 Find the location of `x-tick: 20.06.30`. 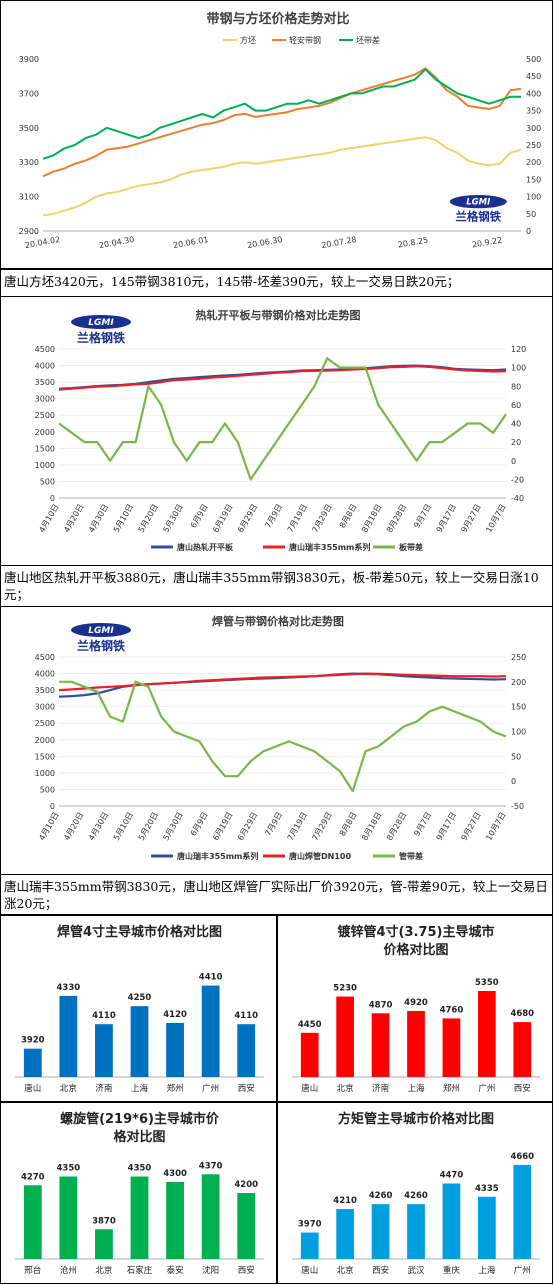

x-tick: 20.06.30 is located at coordinates (265, 242).